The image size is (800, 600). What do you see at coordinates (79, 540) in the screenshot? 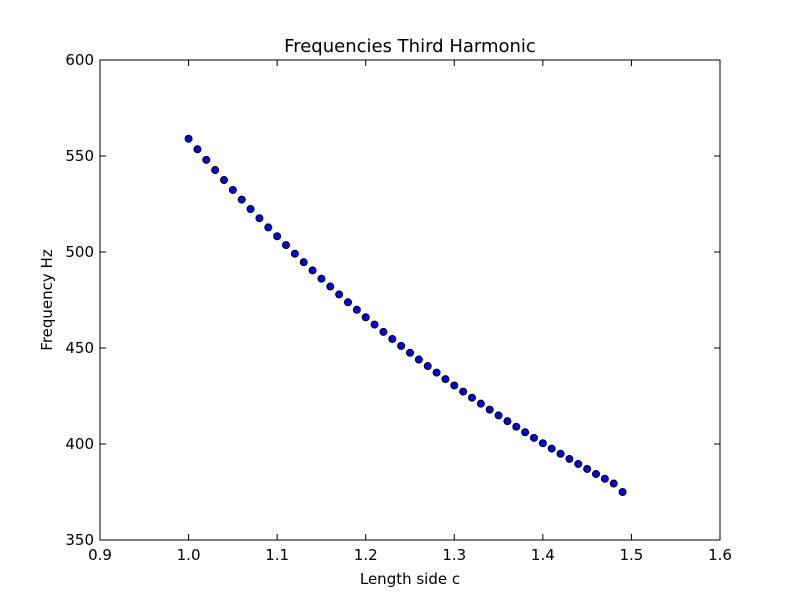
I see `y-tick-label: 350` at bounding box center [79, 540].